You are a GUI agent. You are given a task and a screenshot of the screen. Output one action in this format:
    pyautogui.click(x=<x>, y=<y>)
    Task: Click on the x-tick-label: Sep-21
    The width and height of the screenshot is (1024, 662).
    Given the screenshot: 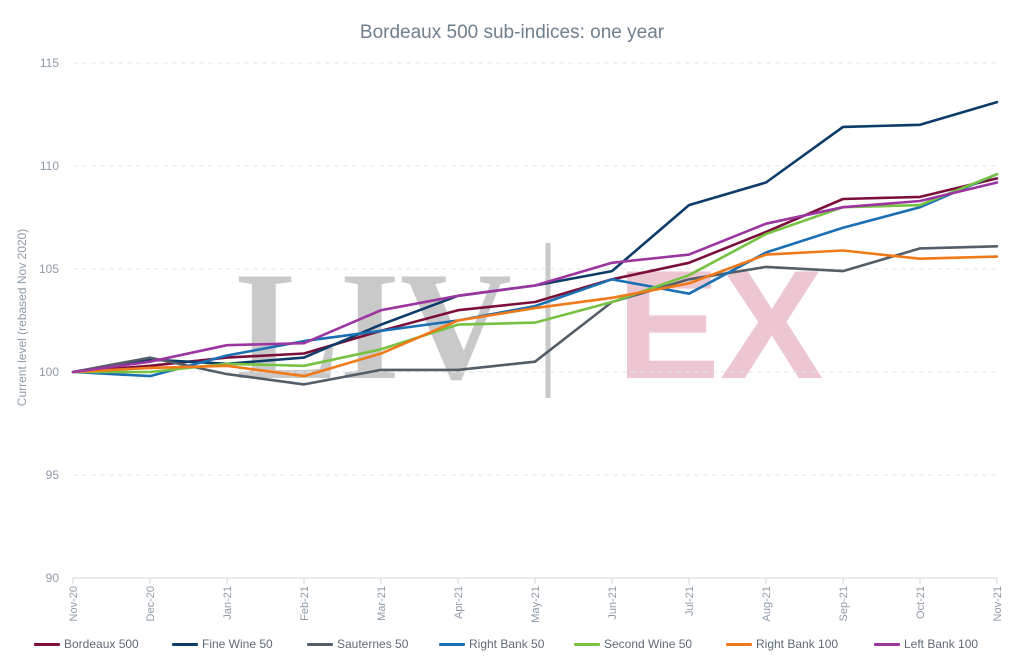 What is the action you would take?
    pyautogui.click(x=844, y=603)
    